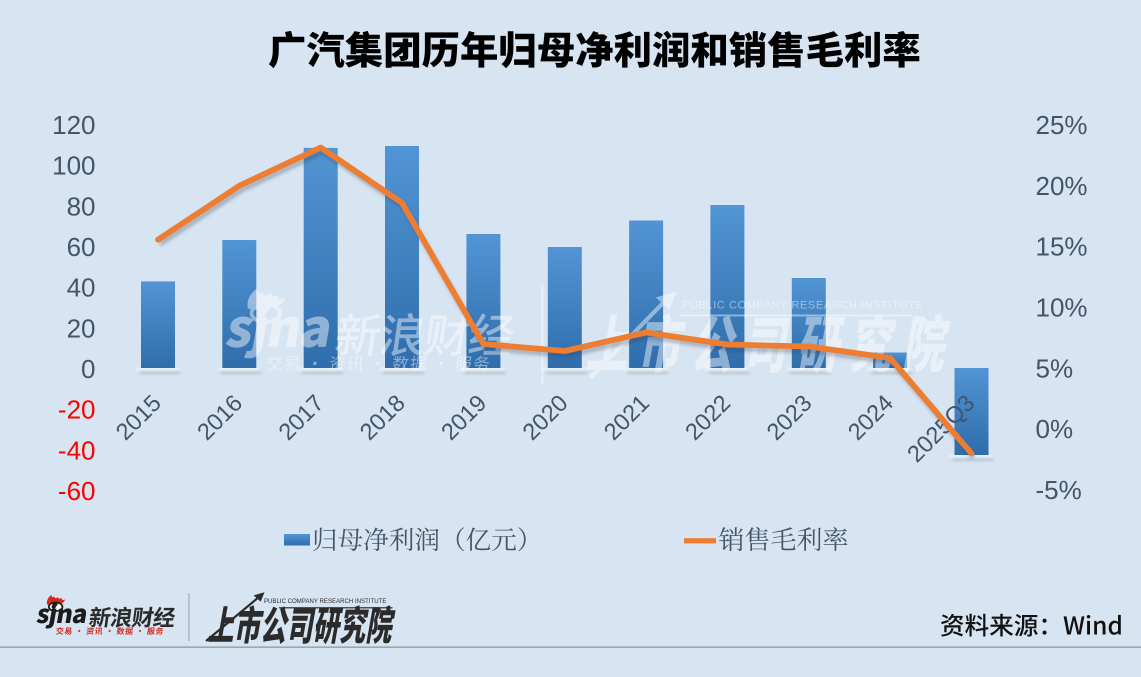 Image resolution: width=1141 pixels, height=677 pixels. Describe the element at coordinates (1062, 247) in the screenshot. I see `svg-text: 15%` at that location.